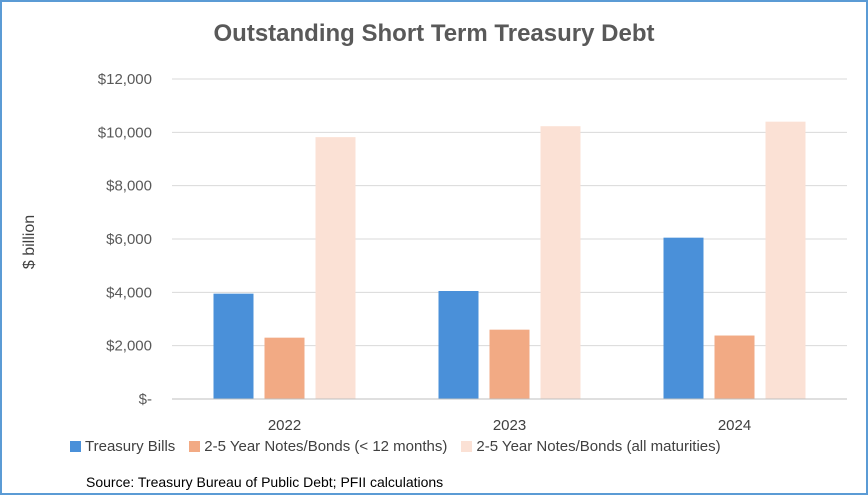  Describe the element at coordinates (434, 33) in the screenshot. I see `chart-title: Outstanding Short Term Treasury Debt` at that location.